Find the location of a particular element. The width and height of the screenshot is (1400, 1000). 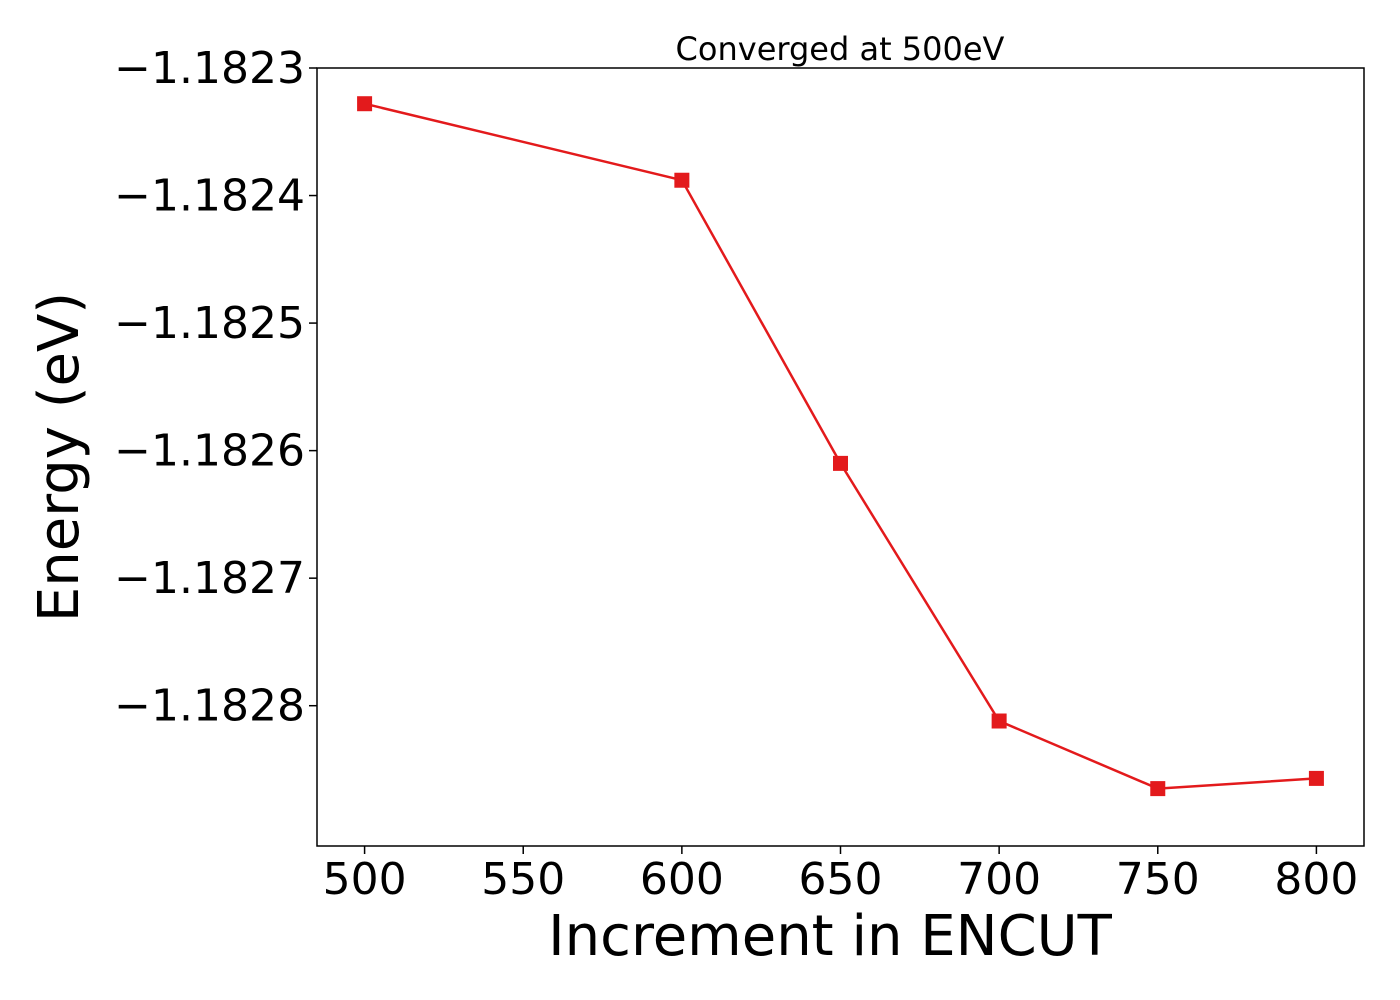

chart-title: Converged at 500eV is located at coordinates (840, 49).